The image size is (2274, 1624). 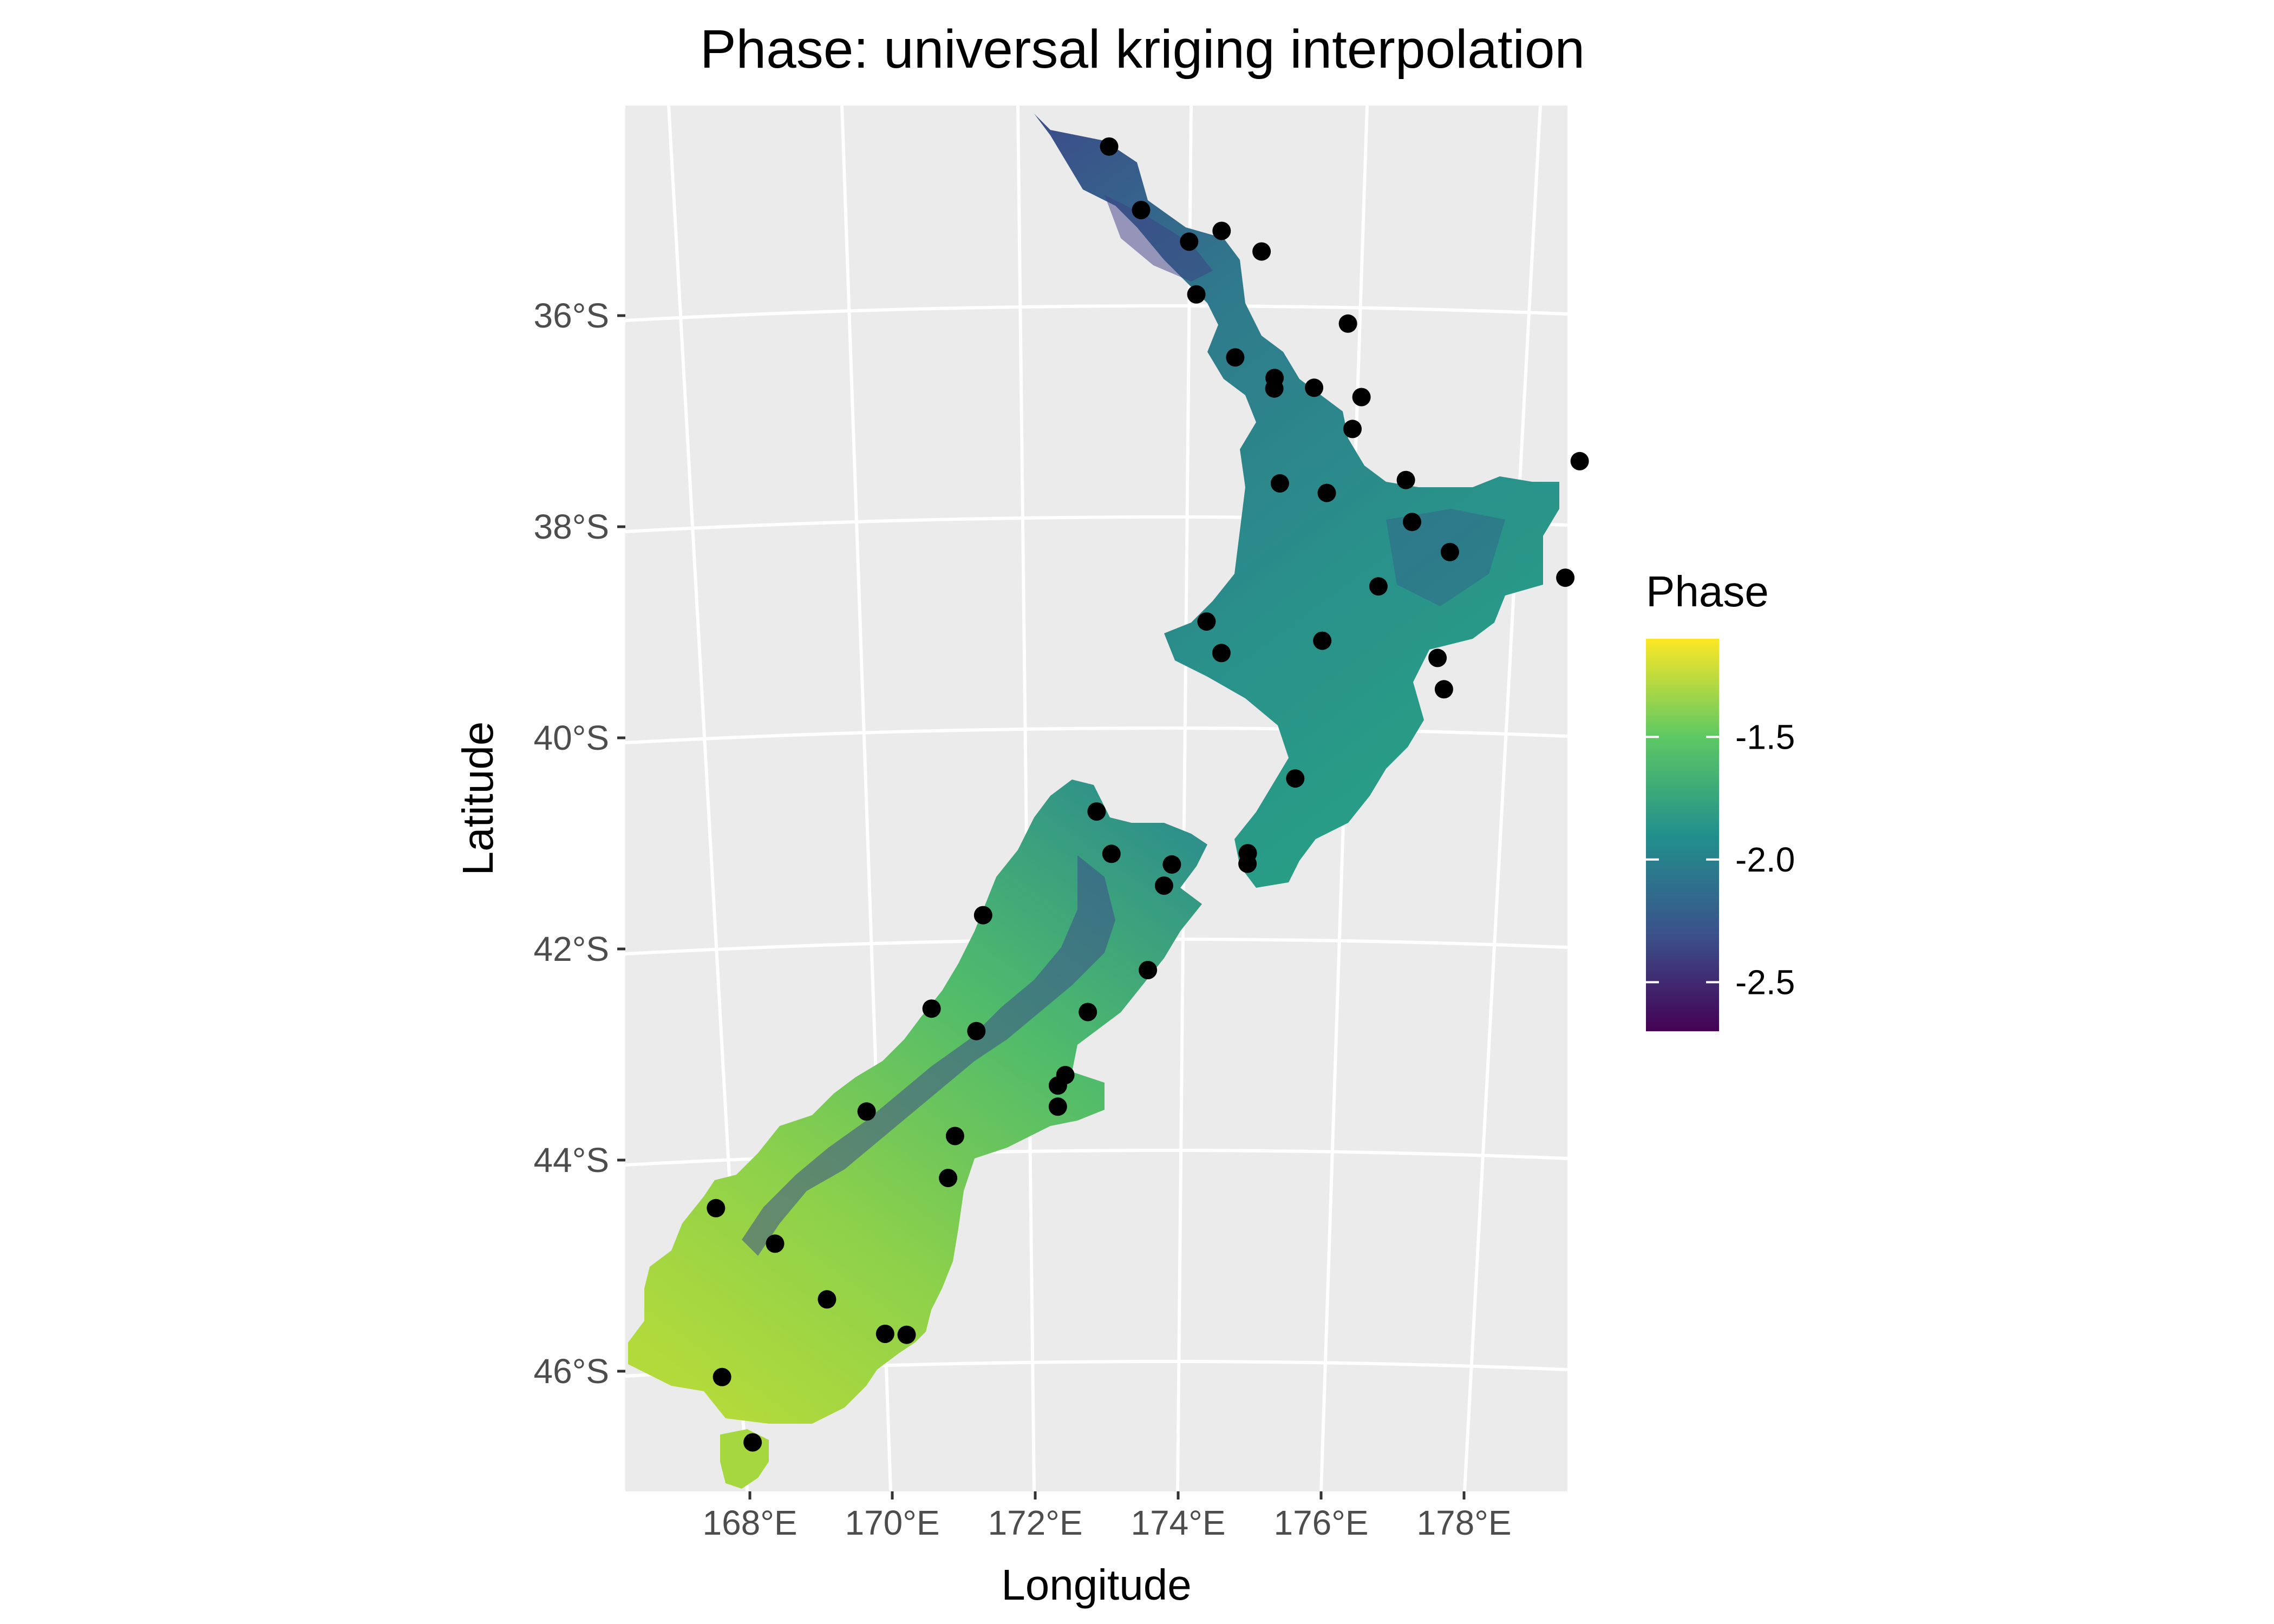 What do you see at coordinates (572, 1371) in the screenshot?
I see `y-tick-label: 46°S` at bounding box center [572, 1371].